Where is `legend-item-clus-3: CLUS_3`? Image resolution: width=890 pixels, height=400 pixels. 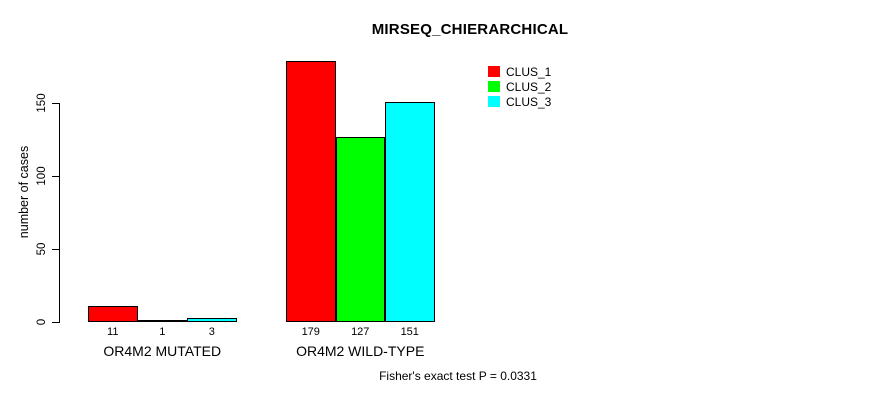
legend-item-clus-3: CLUS_3 is located at coordinates (519, 101).